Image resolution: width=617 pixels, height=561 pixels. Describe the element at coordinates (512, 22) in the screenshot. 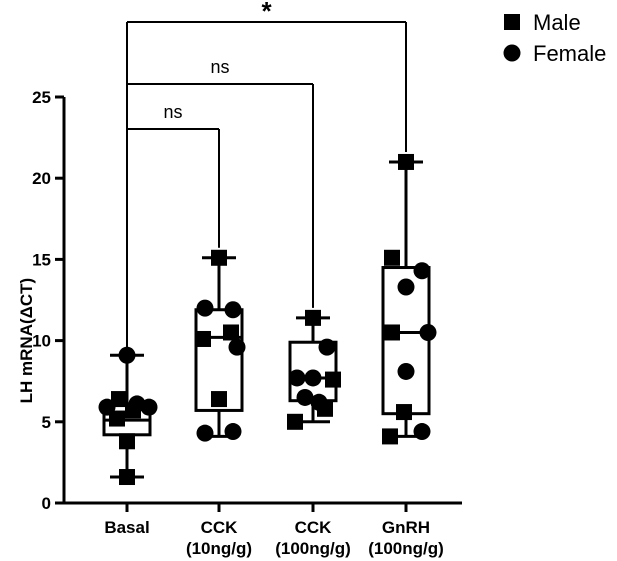

I see `legend-marker-square` at that location.